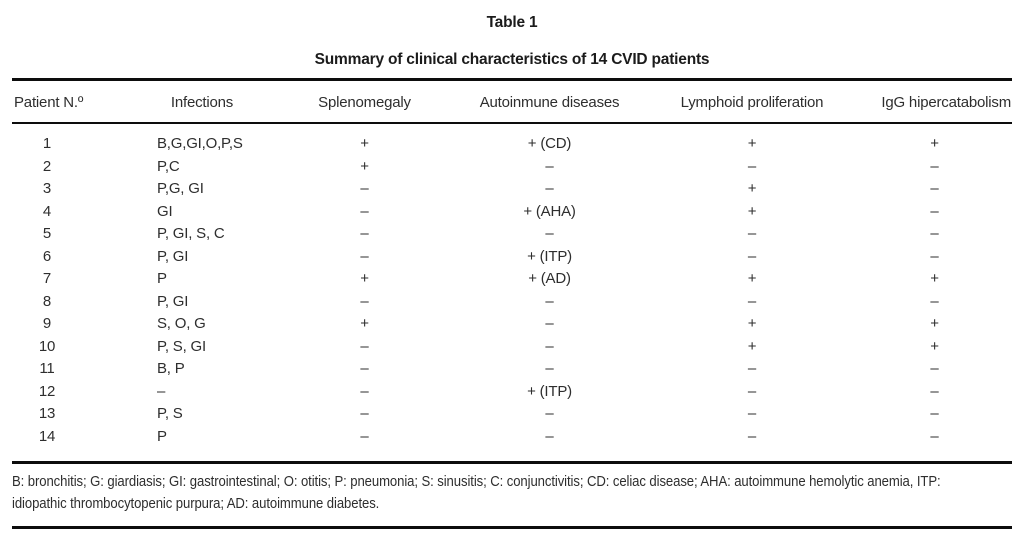 The image size is (1024, 539). Describe the element at coordinates (165, 211) in the screenshot. I see `cell-infections: GI` at that location.